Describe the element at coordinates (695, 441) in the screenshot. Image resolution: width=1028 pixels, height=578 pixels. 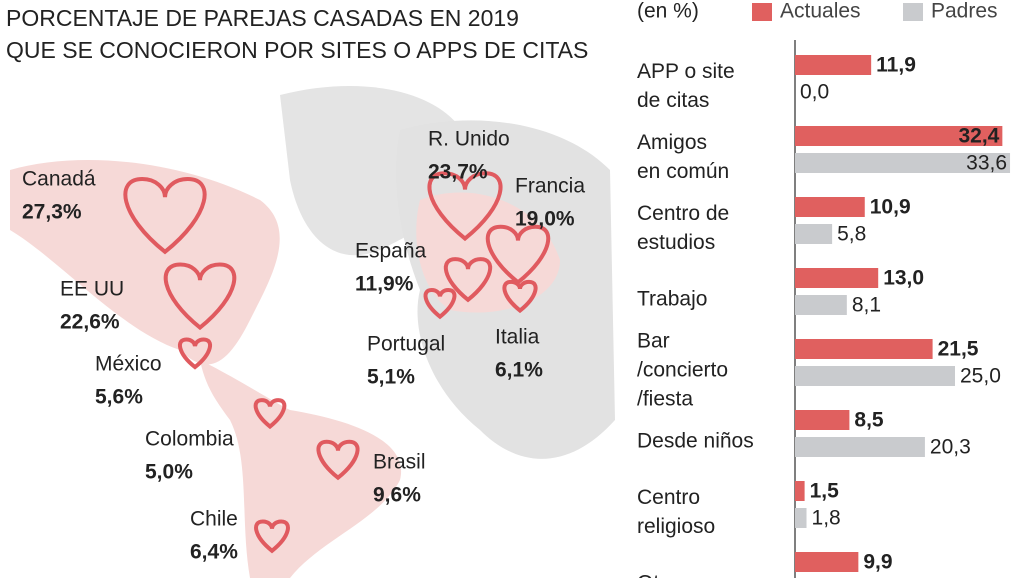
I see `category-label: Desde niños` at that location.